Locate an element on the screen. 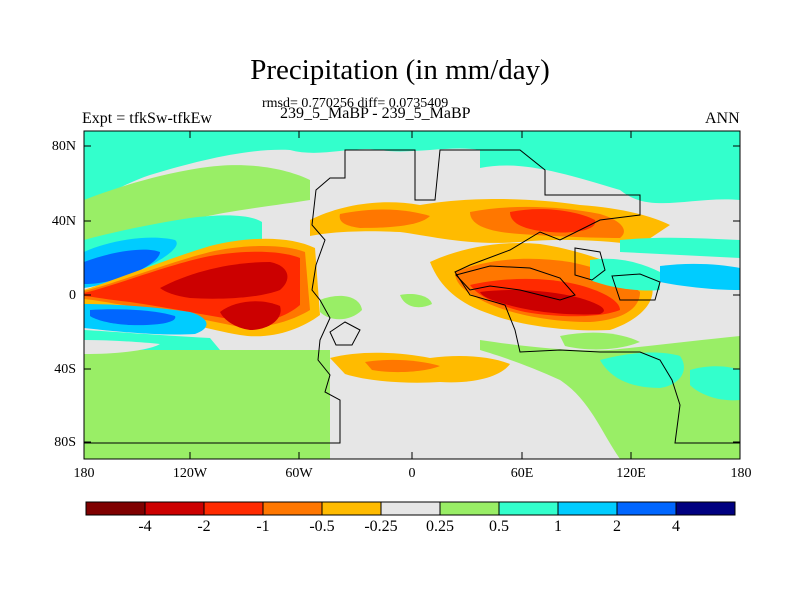  colorbar-label: 0.25 is located at coordinates (440, 526).